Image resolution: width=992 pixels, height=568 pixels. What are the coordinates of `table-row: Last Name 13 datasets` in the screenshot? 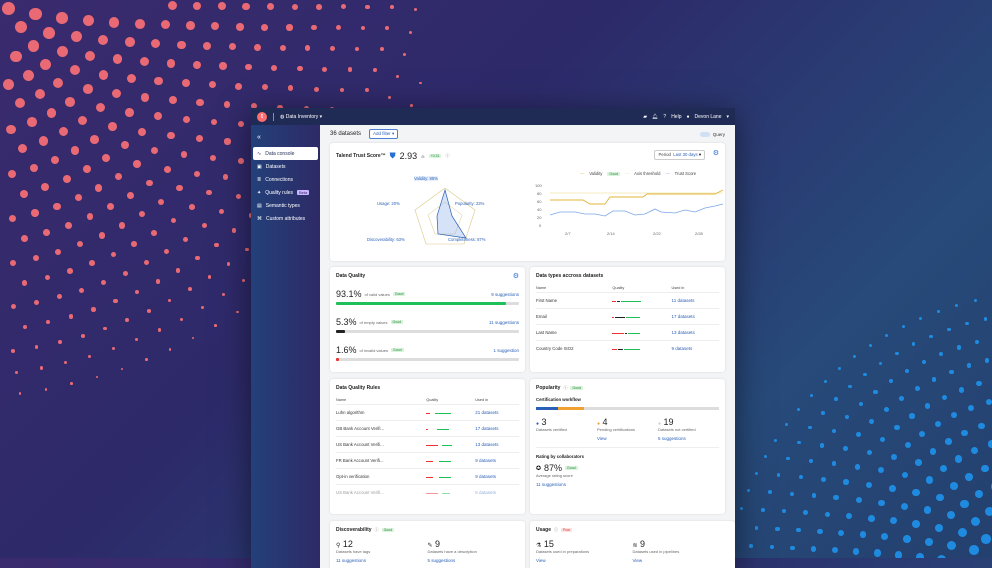 It's located at (627, 332).